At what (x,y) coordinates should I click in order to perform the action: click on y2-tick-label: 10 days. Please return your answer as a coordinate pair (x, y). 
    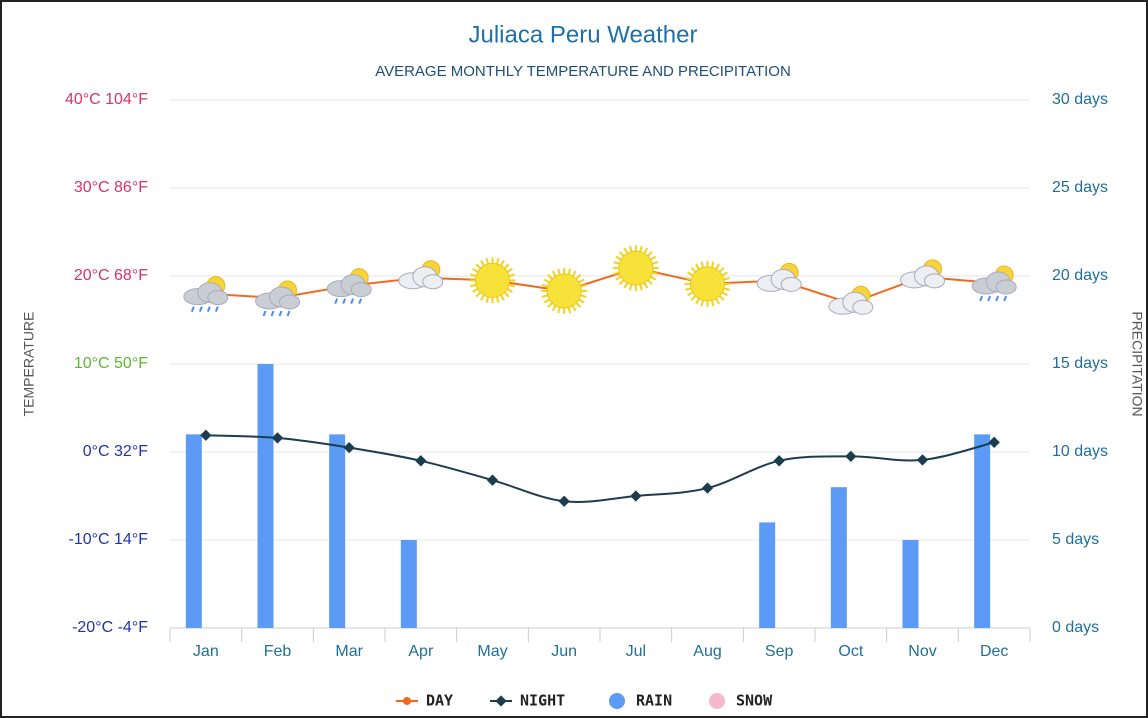
    Looking at the image, I should click on (1080, 451).